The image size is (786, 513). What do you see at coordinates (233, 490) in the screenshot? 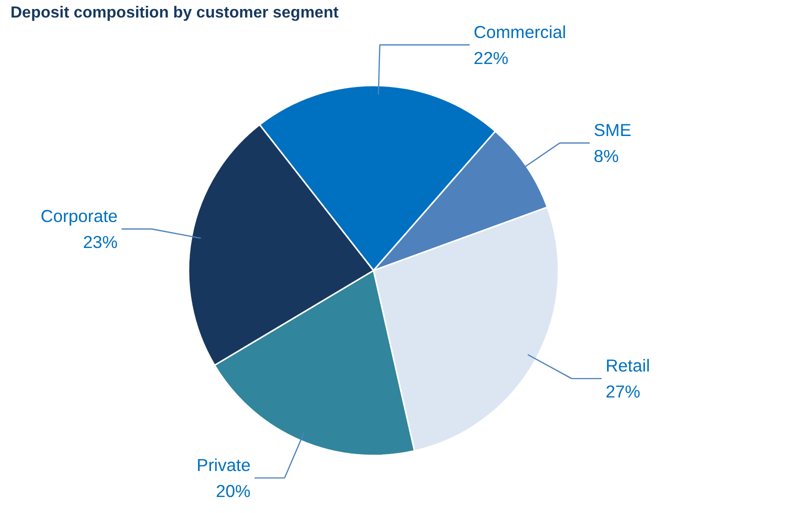
I see `data-label: 20%` at bounding box center [233, 490].